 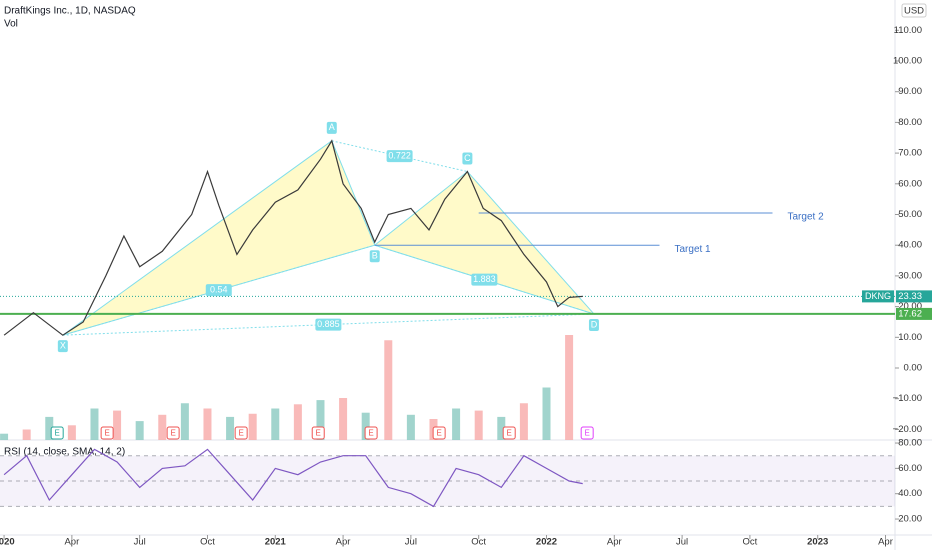 I want to click on rsi-line, so click(x=293, y=478).